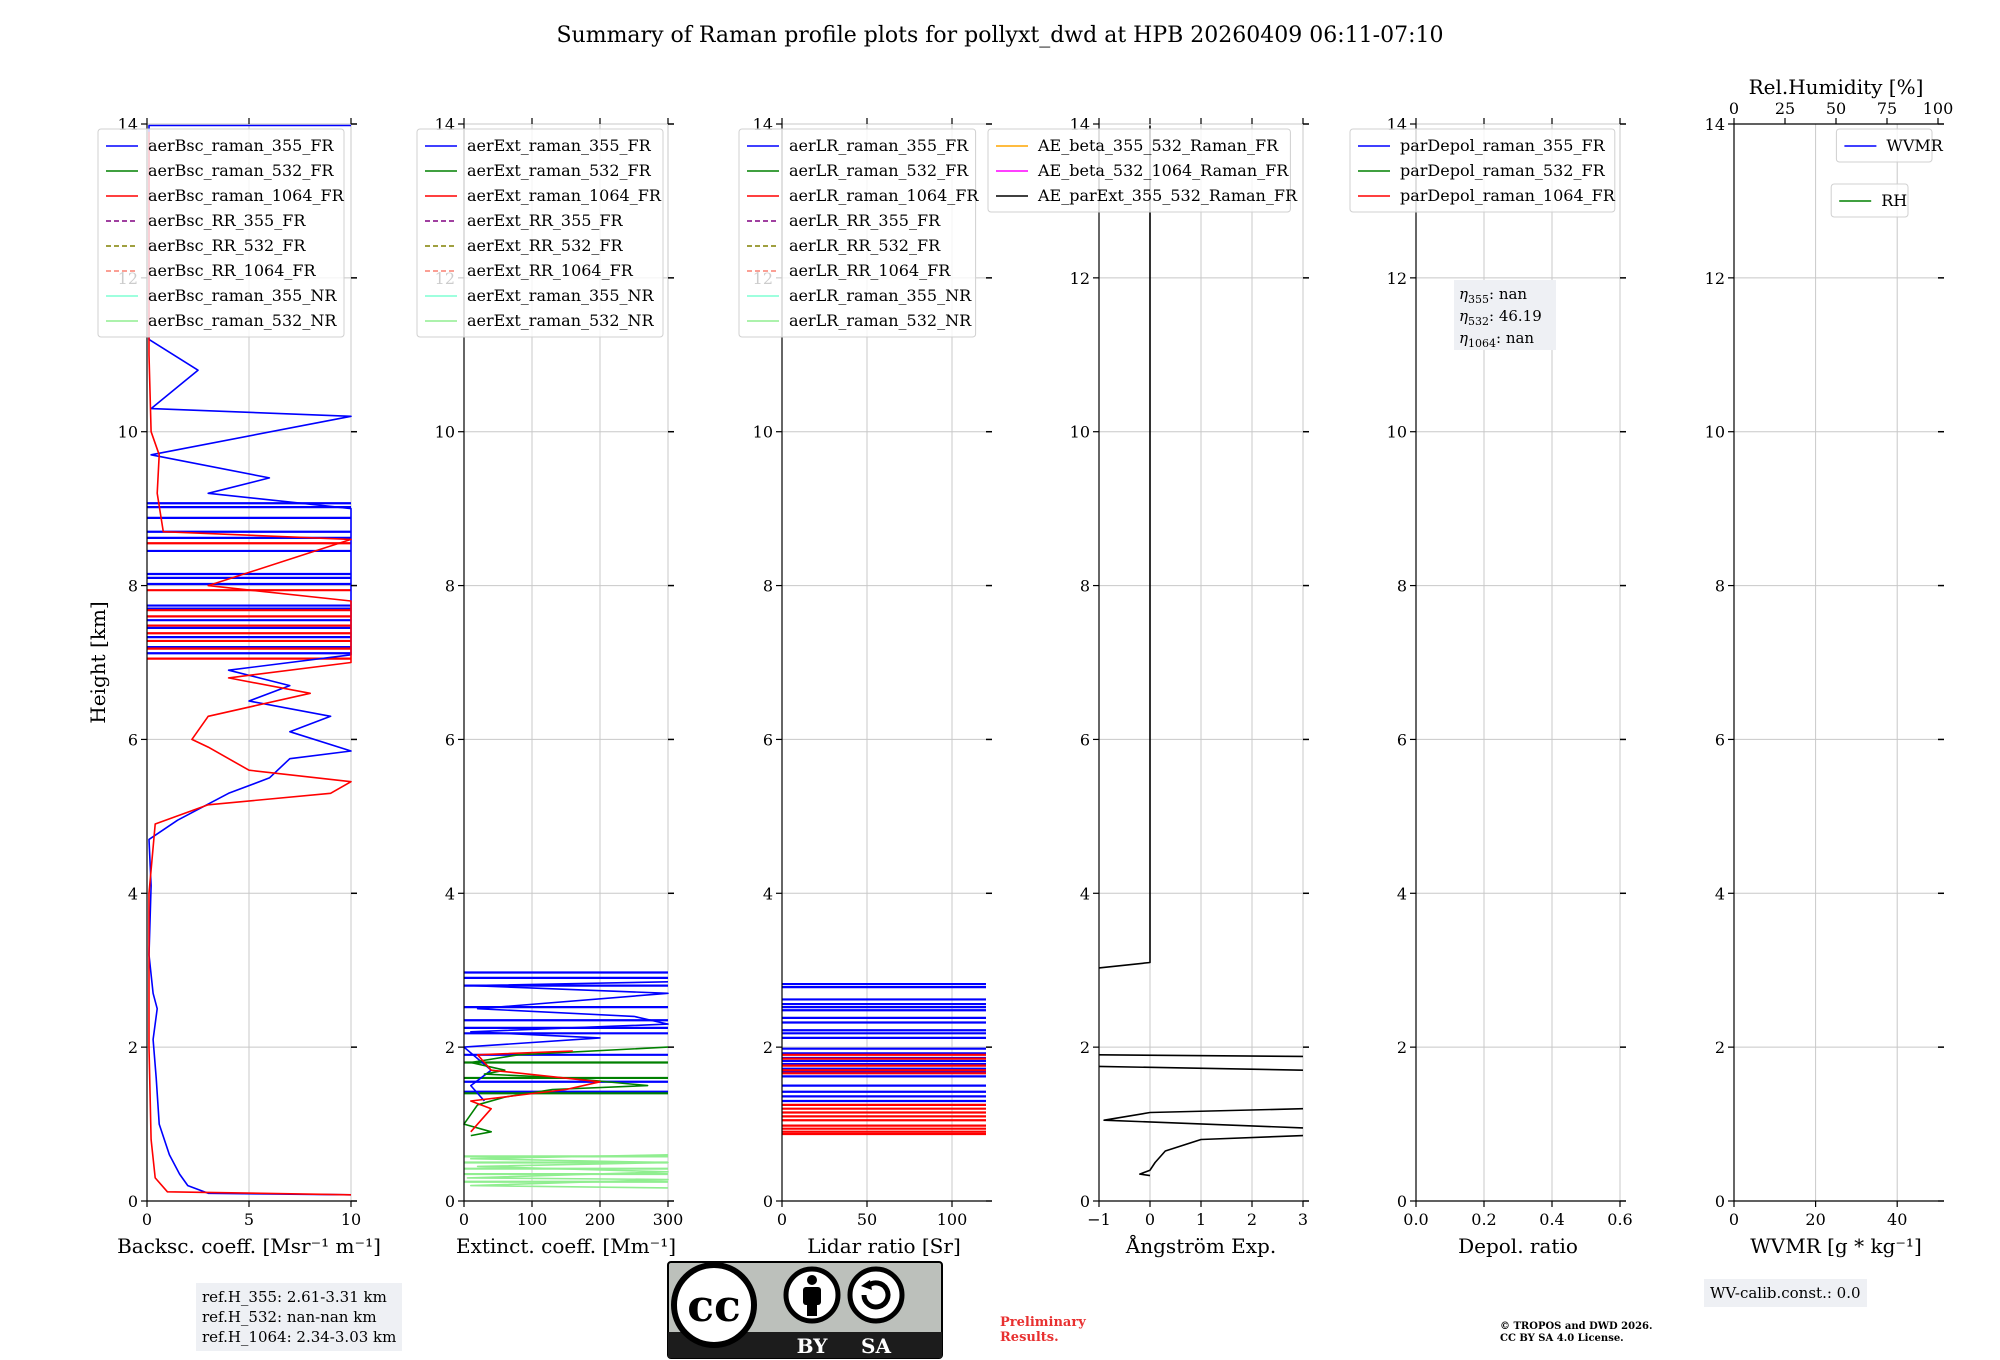 Image resolution: width=2000 pixels, height=1360 pixels. Describe the element at coordinates (813, 1346) in the screenshot. I see `license-by-text: BY` at that location.